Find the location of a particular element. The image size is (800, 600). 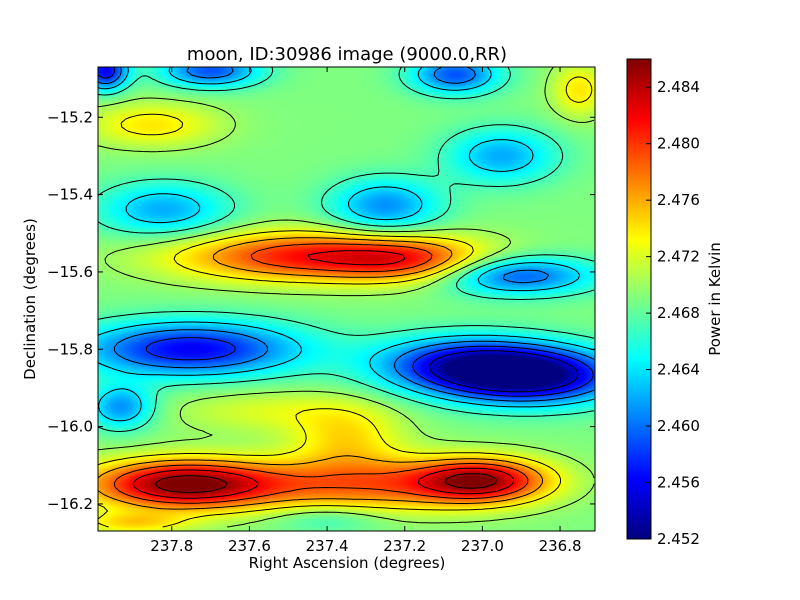

y-tick-label: −16.0 is located at coordinates (70, 427).